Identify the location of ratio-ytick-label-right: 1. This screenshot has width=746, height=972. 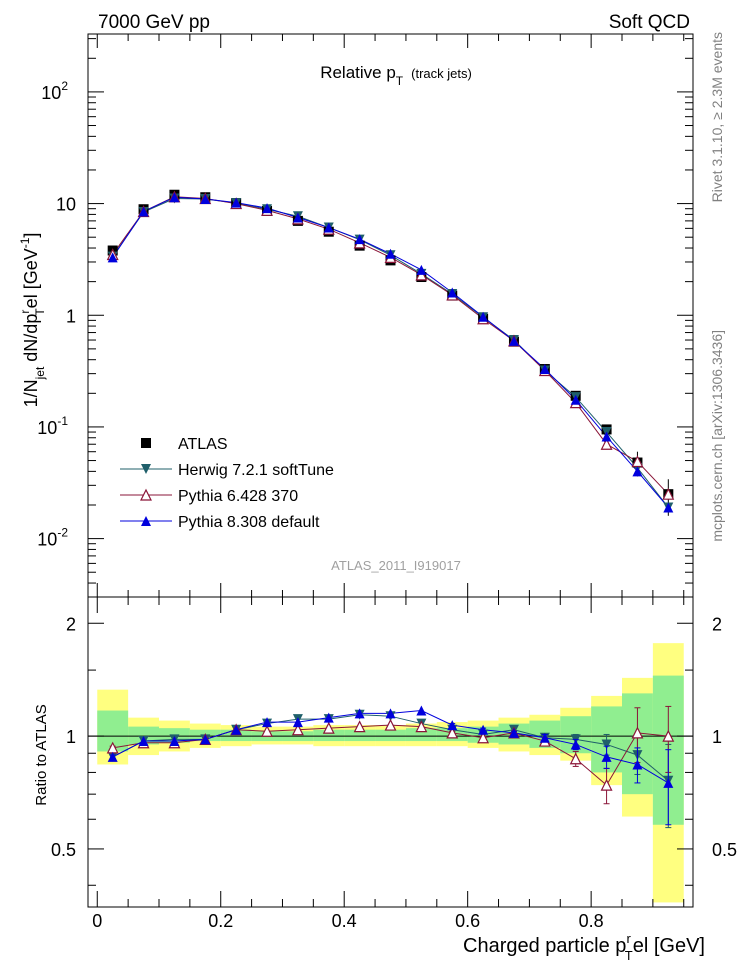
(717, 737).